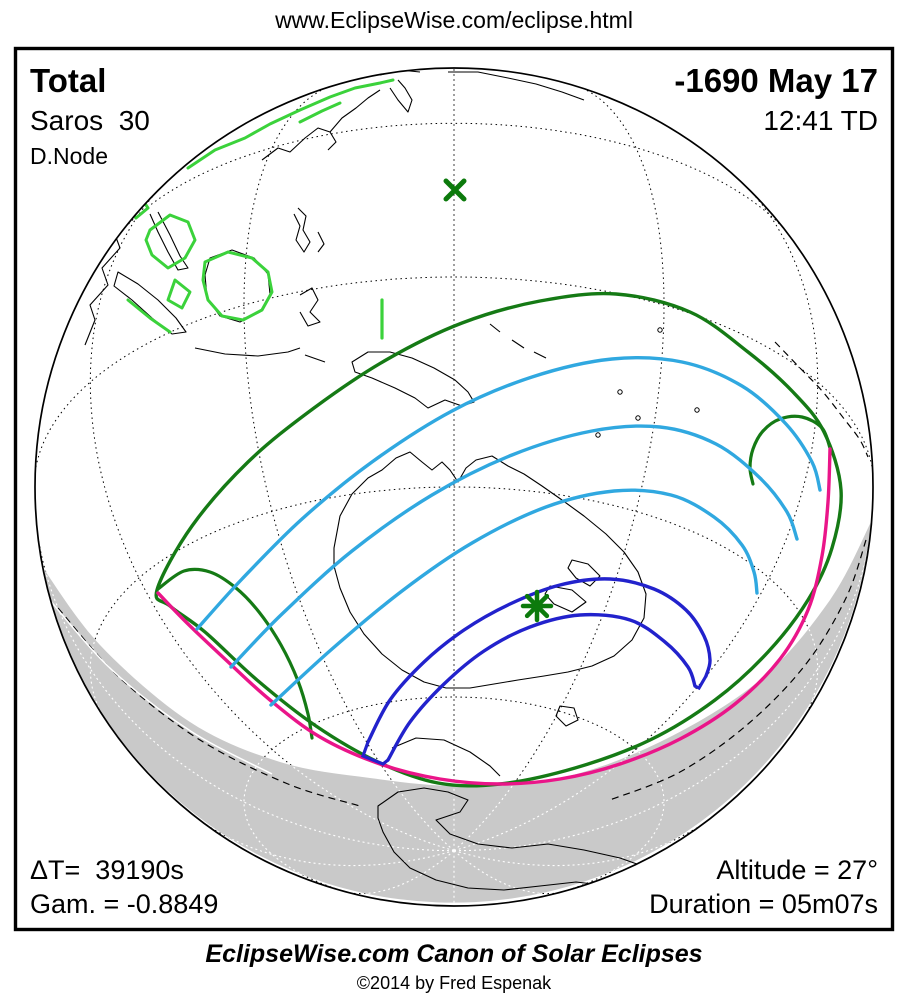 This screenshot has width=908, height=1004. I want to click on umbra-path-north-limit, so click(539, 660).